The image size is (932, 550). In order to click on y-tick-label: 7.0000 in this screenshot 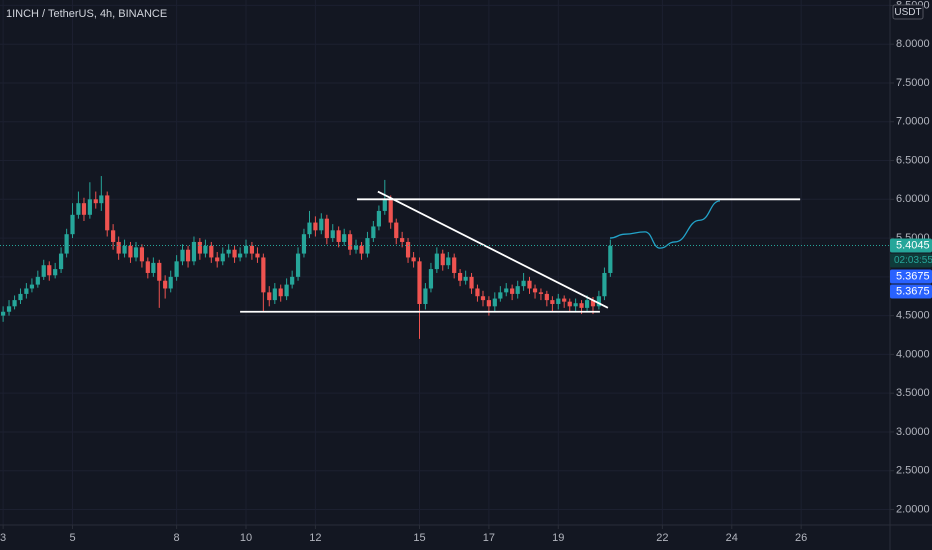, I will do `click(913, 122)`.